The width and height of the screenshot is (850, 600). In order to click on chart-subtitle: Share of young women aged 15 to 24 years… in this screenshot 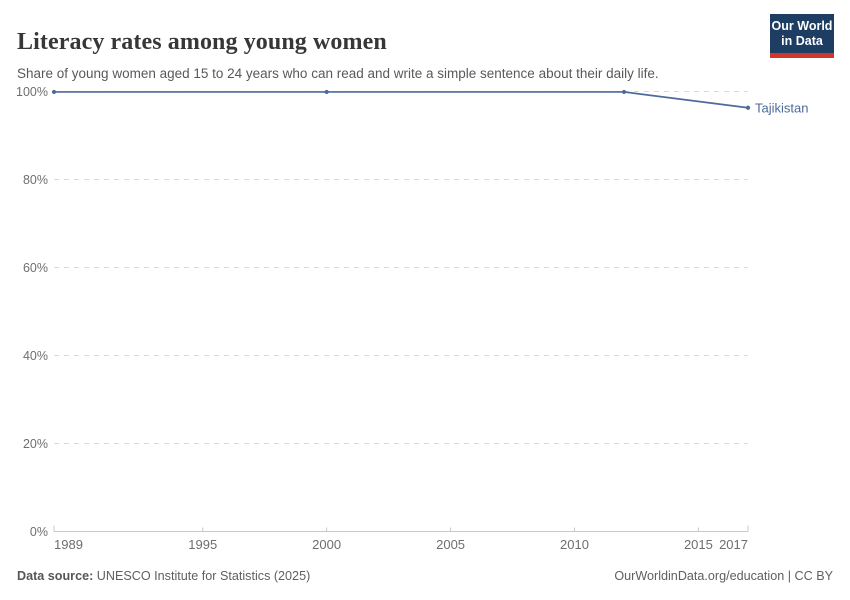, I will do `click(338, 73)`.